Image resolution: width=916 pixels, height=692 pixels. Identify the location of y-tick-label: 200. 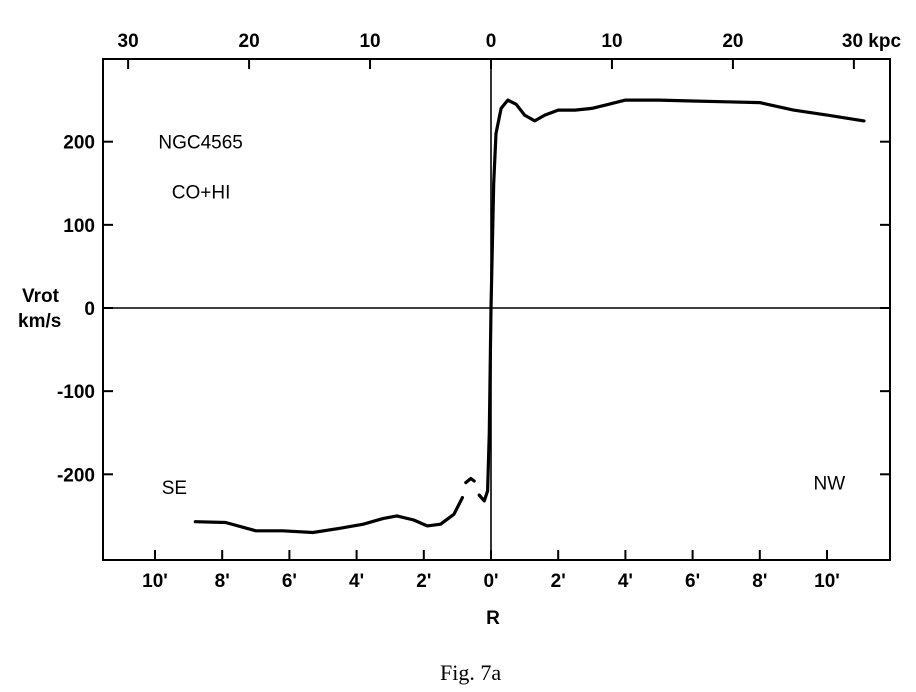
(79, 143).